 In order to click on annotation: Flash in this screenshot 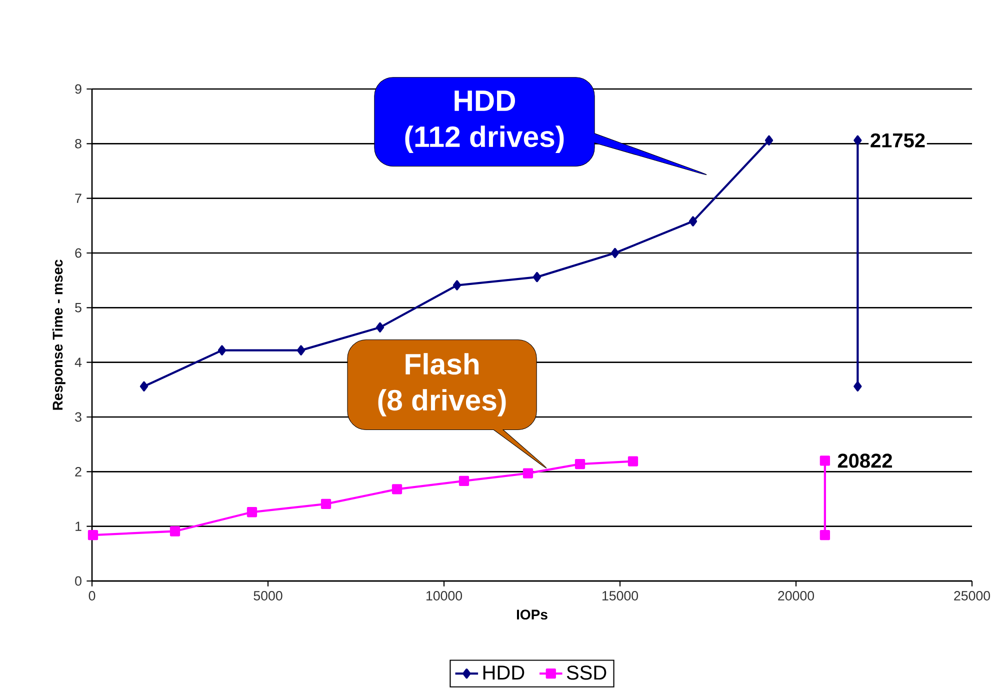, I will do `click(442, 364)`.